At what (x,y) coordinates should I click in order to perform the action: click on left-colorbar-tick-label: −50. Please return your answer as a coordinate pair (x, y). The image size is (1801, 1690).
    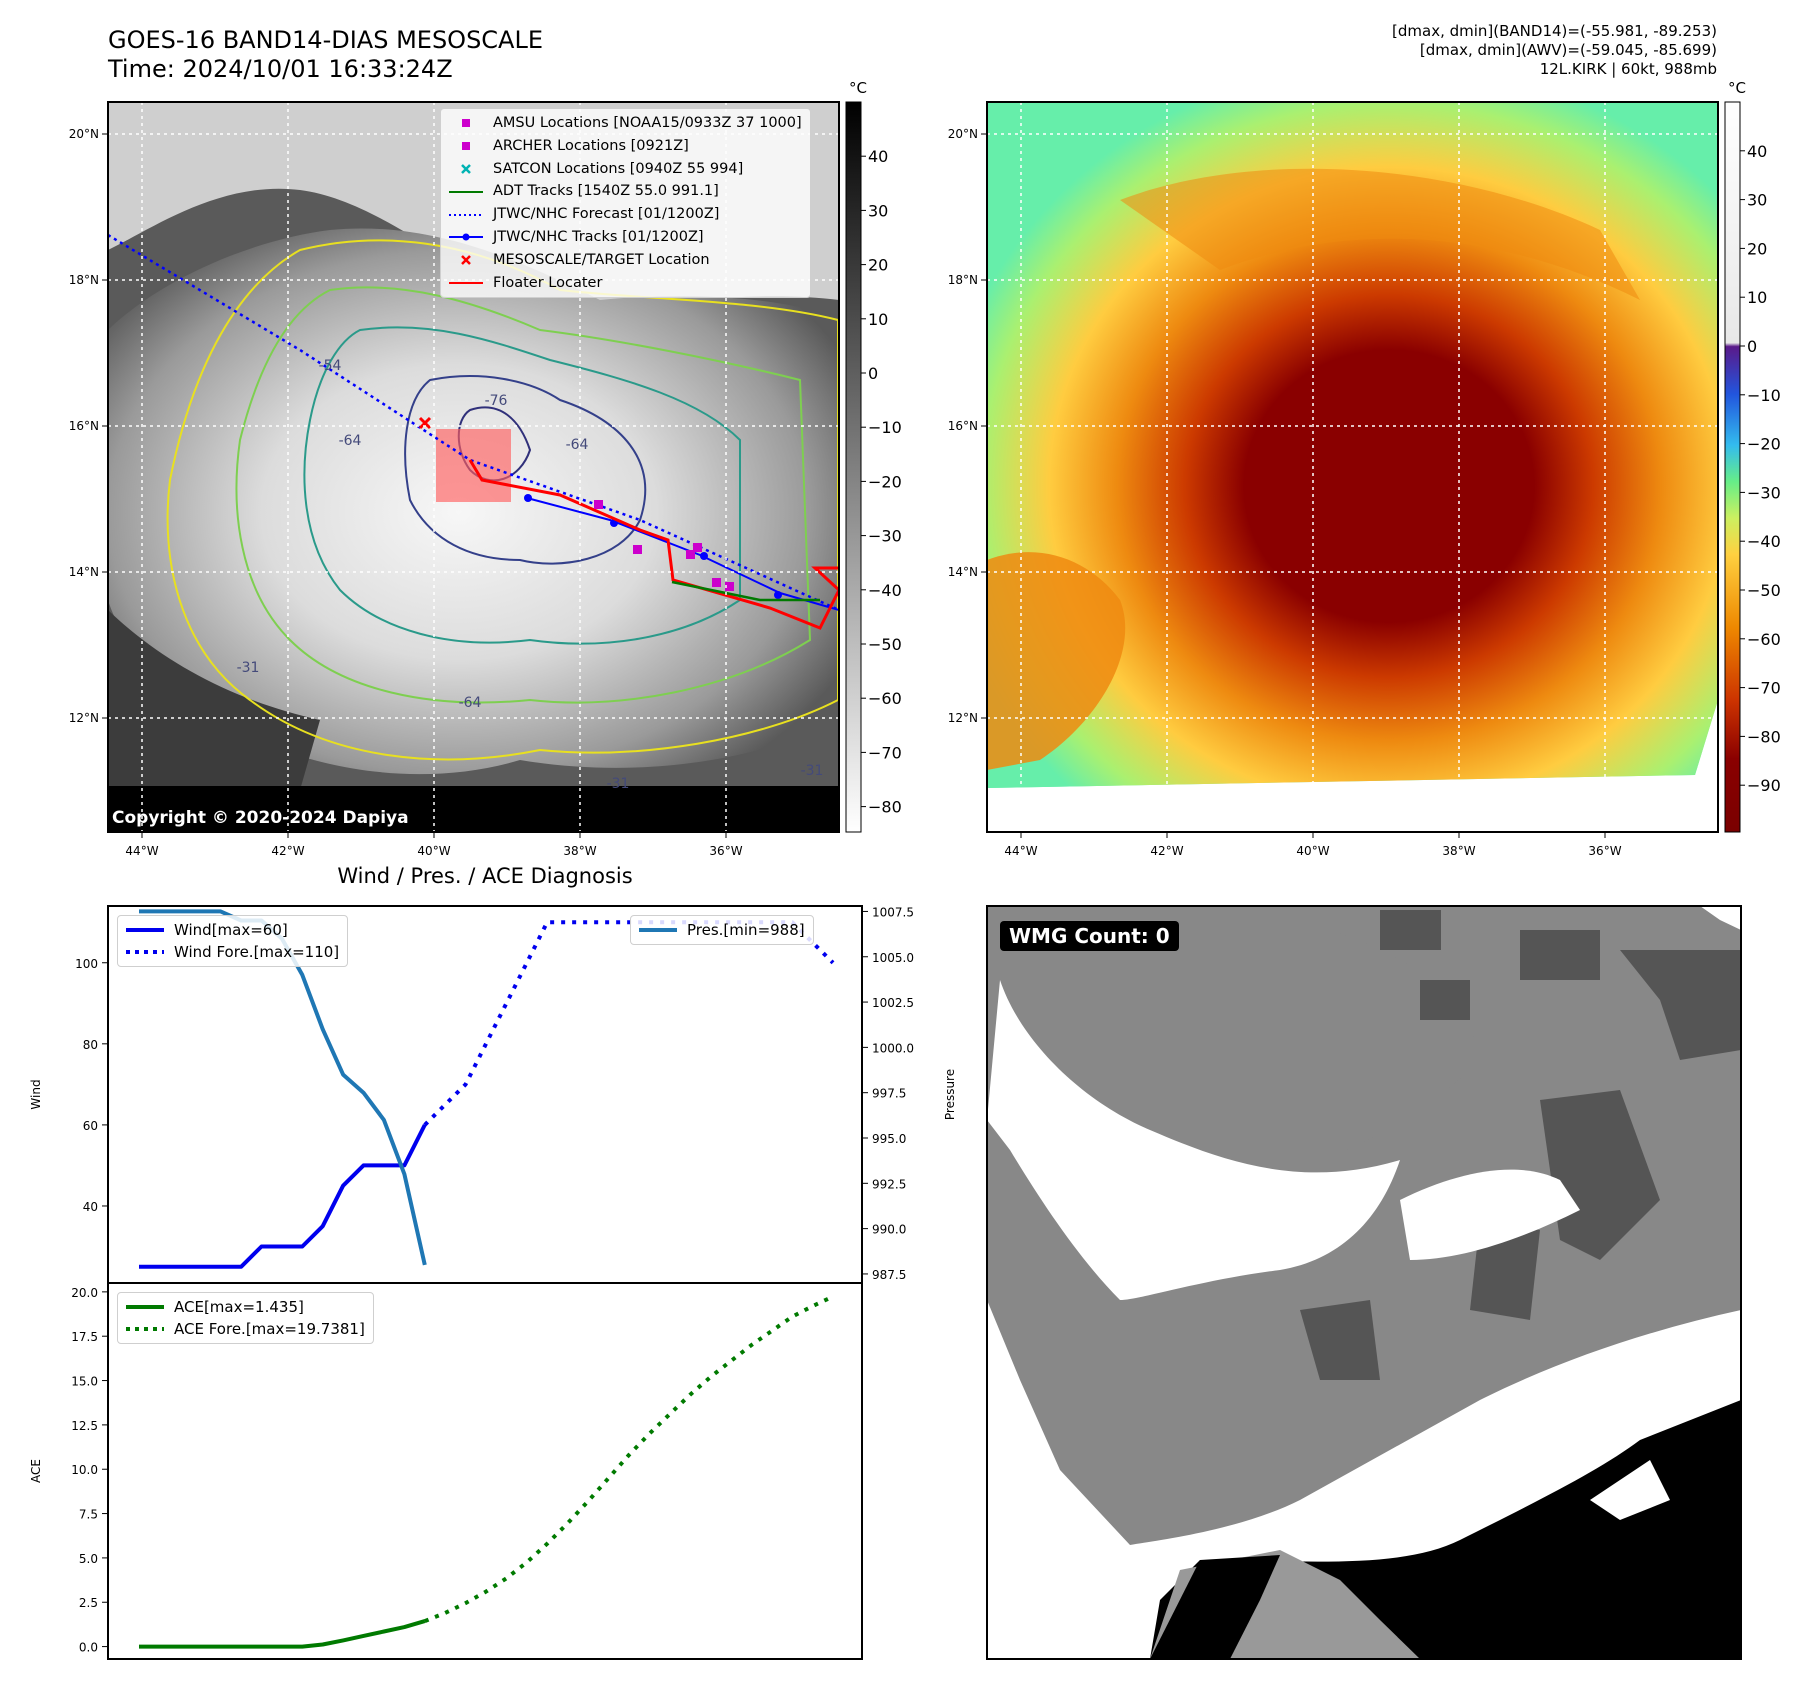
    Looking at the image, I should click on (885, 644).